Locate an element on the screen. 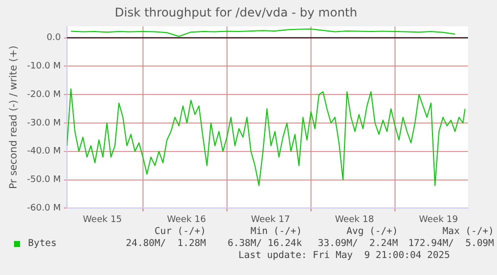 The image size is (497, 275). text: 24.80M/ 1.28M is located at coordinates (165, 244).